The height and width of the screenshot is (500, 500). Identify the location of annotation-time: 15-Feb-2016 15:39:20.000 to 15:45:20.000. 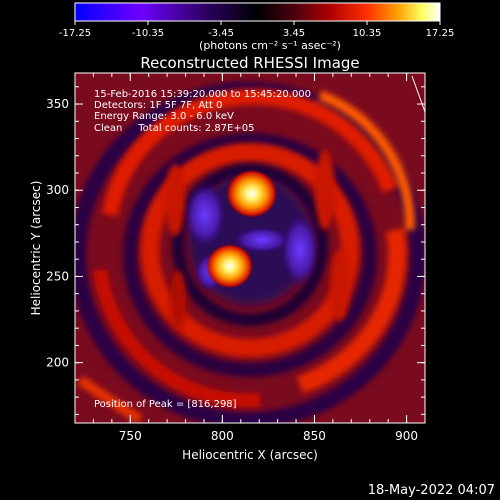
(202, 94).